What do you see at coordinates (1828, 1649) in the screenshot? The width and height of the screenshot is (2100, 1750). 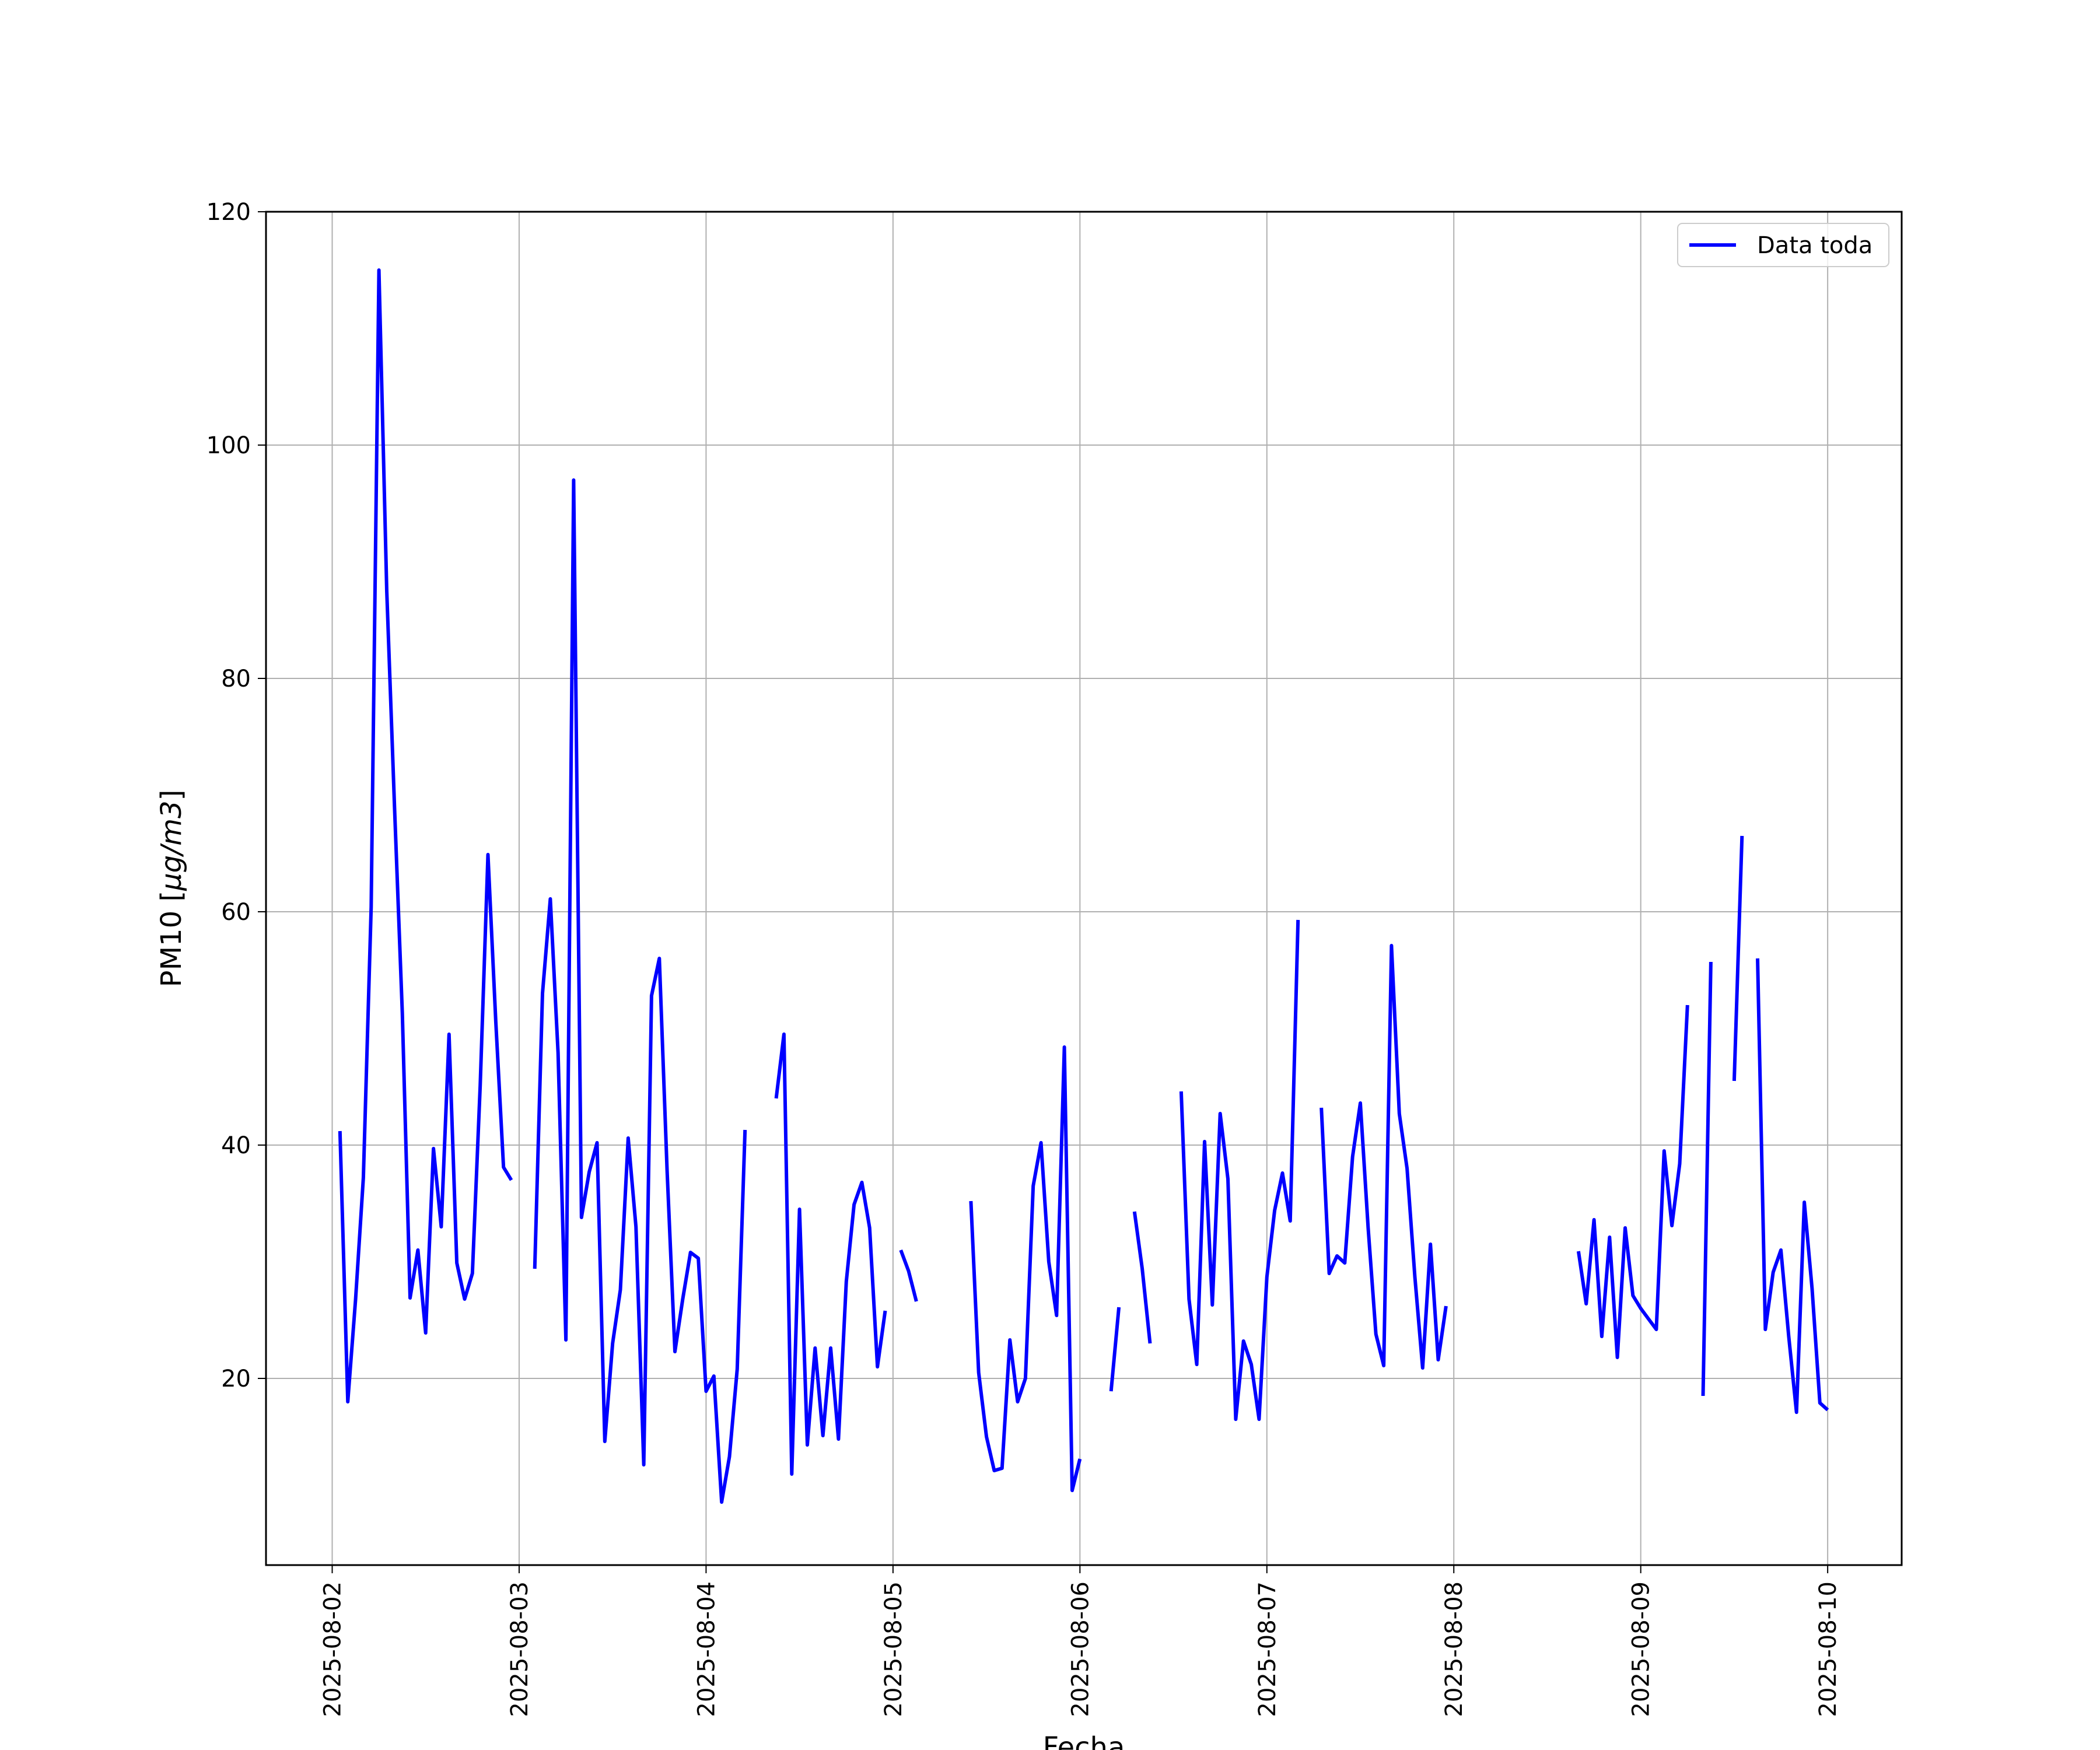 I see `x-tick-label: 2025-08-10` at bounding box center [1828, 1649].